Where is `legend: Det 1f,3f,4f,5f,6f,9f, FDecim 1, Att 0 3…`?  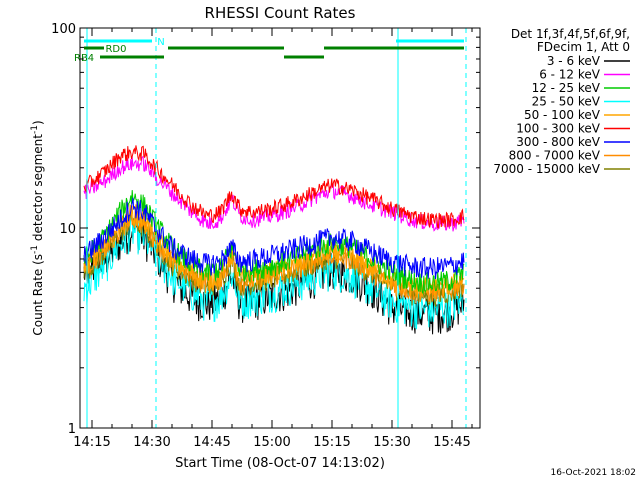 legend: Det 1f,3f,4f,5f,6f,9f, FDecim 1, Att 0 3… is located at coordinates (561, 101).